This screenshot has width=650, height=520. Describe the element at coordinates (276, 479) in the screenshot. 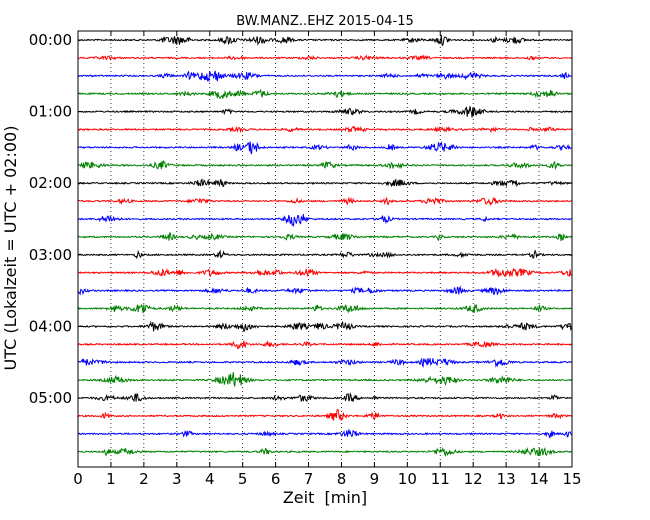

I see `x-tick-label: 6` at that location.